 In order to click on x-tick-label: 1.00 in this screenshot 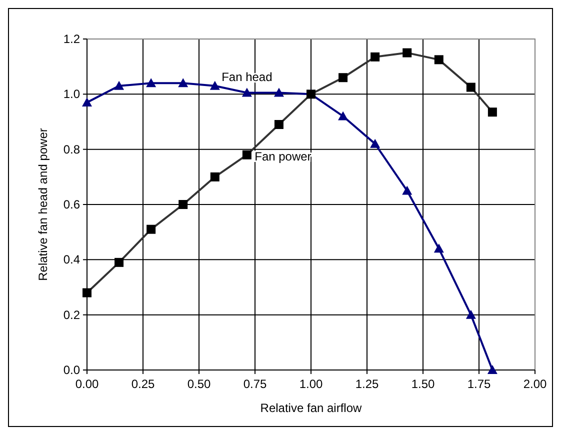, I will do `click(311, 384)`.